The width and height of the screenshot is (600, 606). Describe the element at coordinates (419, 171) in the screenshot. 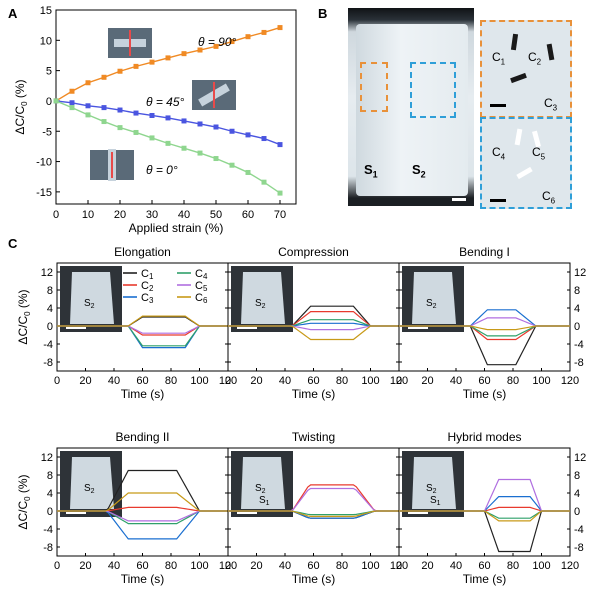

I see `label-s2: S2` at that location.